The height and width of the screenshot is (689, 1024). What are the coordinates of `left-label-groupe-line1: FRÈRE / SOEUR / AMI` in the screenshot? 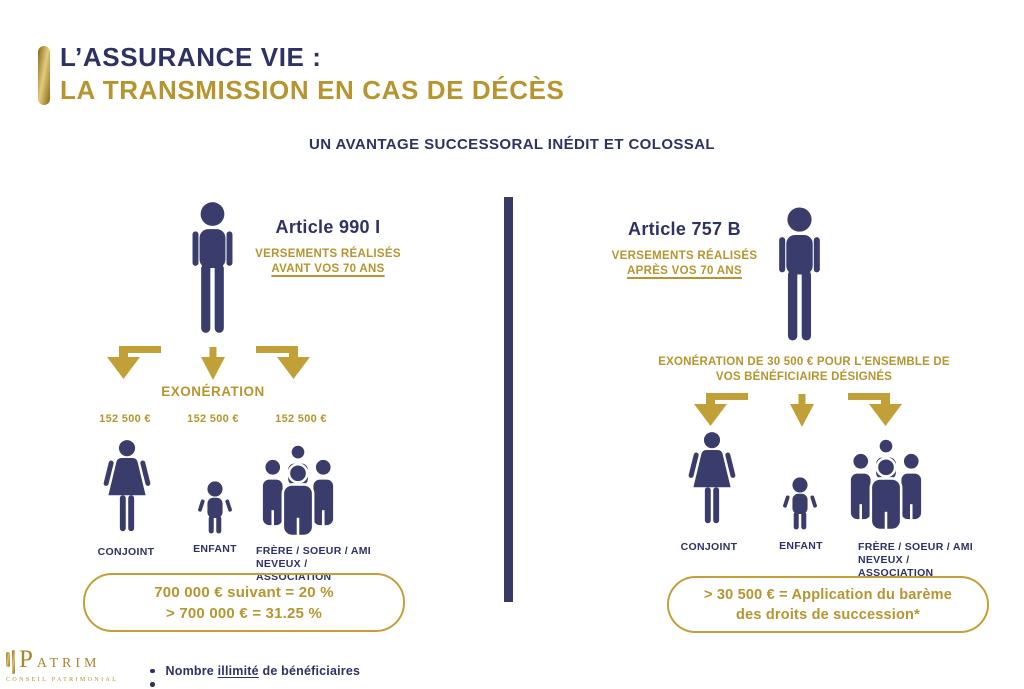 It's located at (313, 551).